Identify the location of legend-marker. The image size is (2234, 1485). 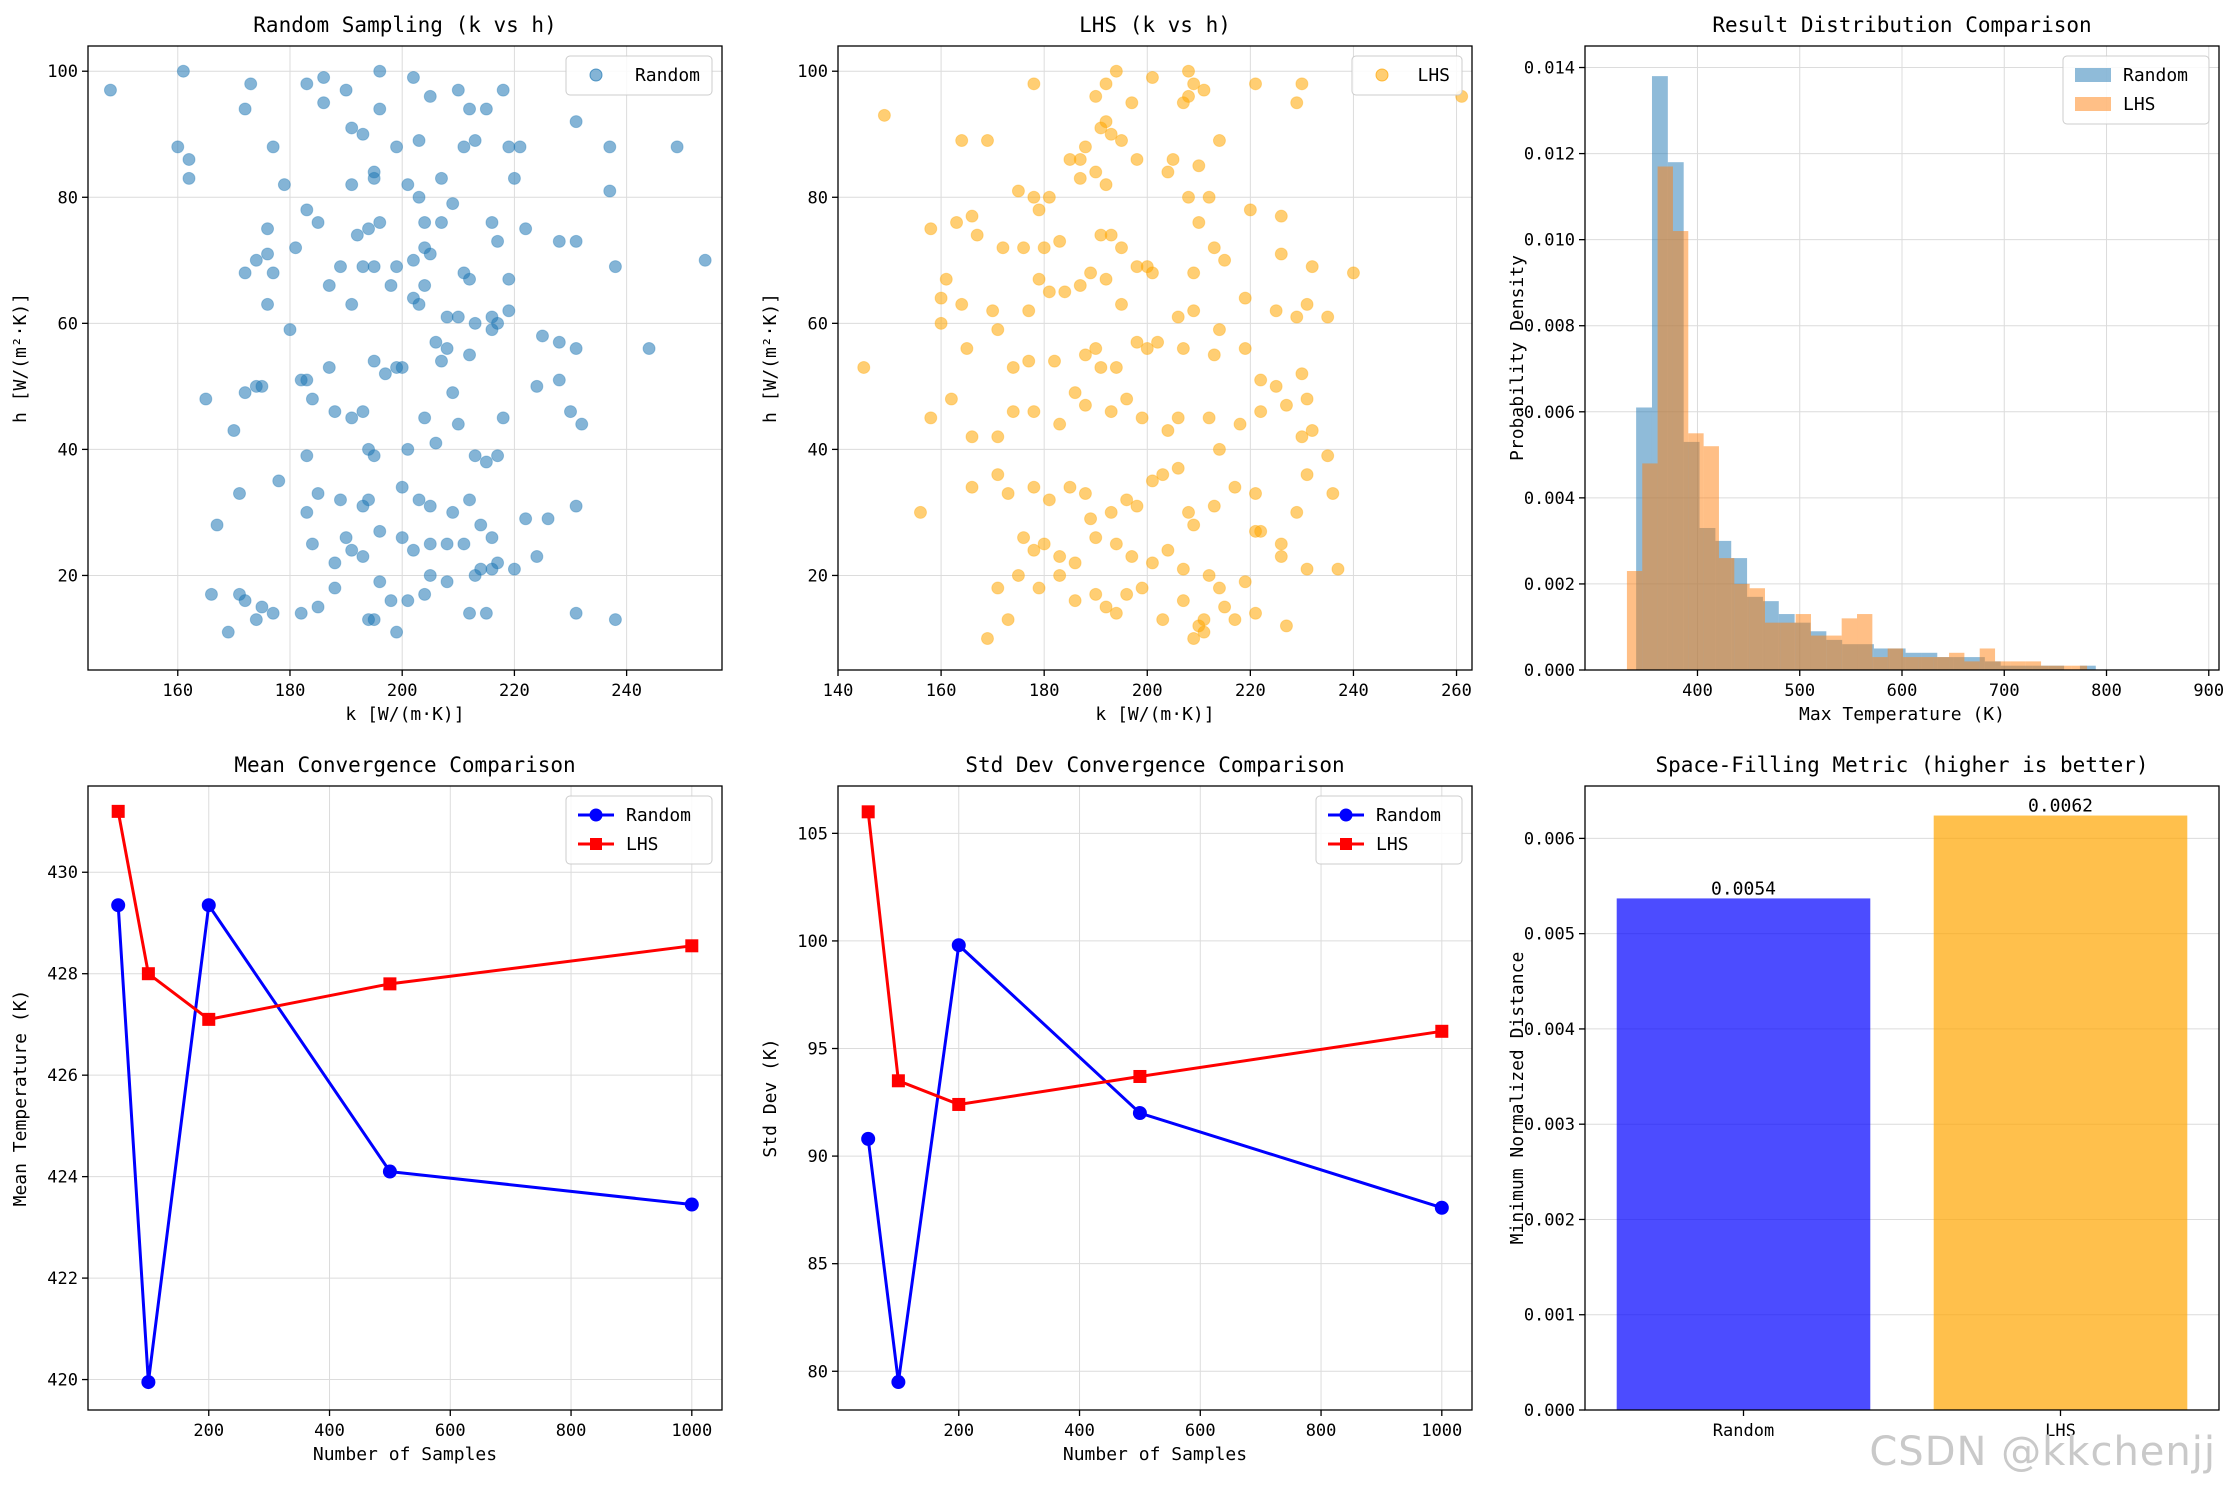
(596, 75).